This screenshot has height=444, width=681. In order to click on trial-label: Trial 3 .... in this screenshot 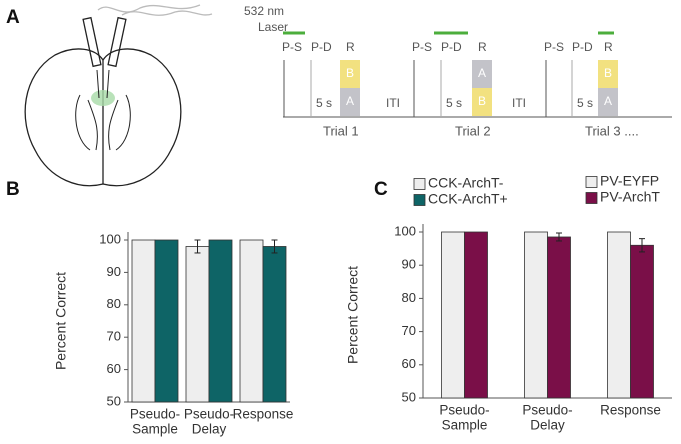, I will do `click(612, 130)`.